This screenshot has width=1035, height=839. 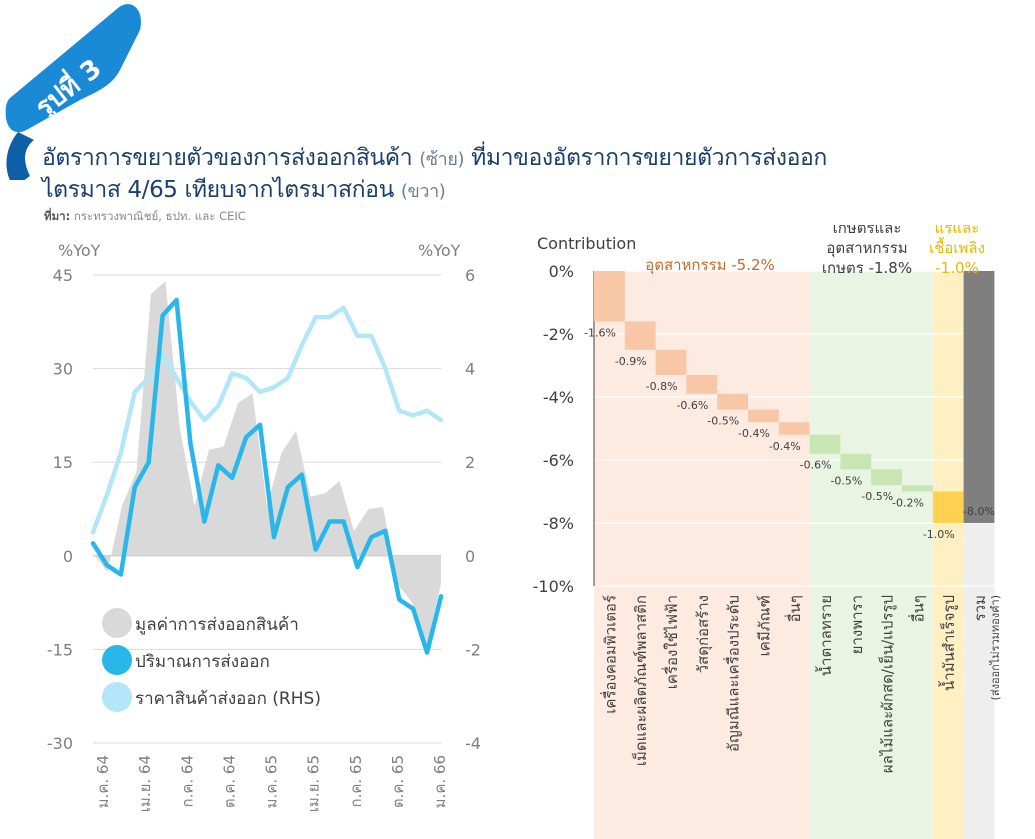 What do you see at coordinates (63, 275) in the screenshot?
I see `left-ytick-label: 45` at bounding box center [63, 275].